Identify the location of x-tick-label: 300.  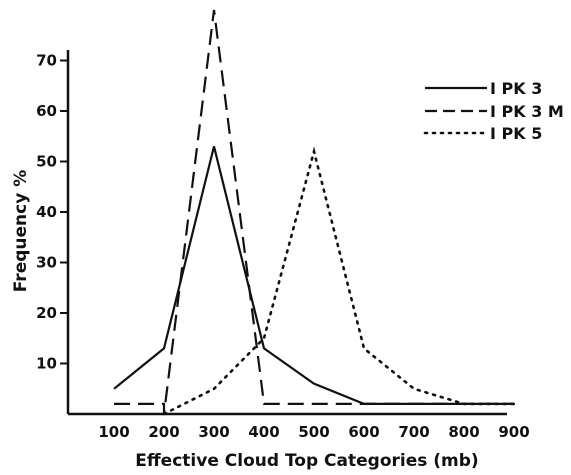
(213, 432).